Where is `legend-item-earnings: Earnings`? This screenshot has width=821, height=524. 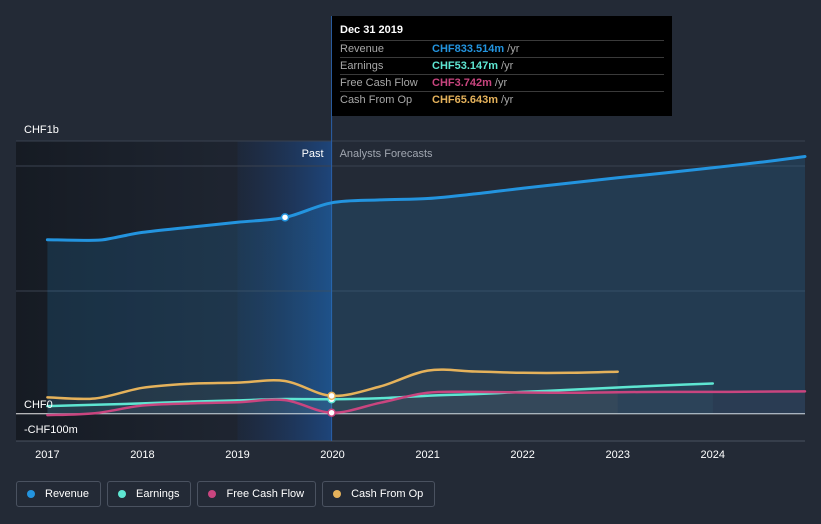 legend-item-earnings: Earnings is located at coordinates (149, 494).